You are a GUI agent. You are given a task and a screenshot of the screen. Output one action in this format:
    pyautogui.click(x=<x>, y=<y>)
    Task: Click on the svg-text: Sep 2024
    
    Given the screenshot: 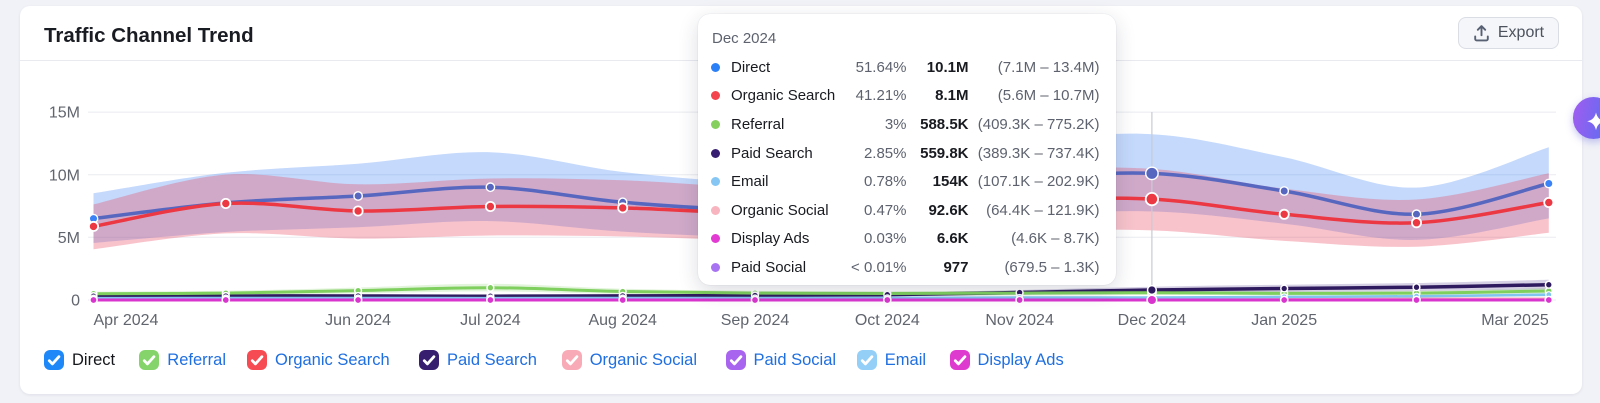 What is the action you would take?
    pyautogui.click(x=755, y=320)
    